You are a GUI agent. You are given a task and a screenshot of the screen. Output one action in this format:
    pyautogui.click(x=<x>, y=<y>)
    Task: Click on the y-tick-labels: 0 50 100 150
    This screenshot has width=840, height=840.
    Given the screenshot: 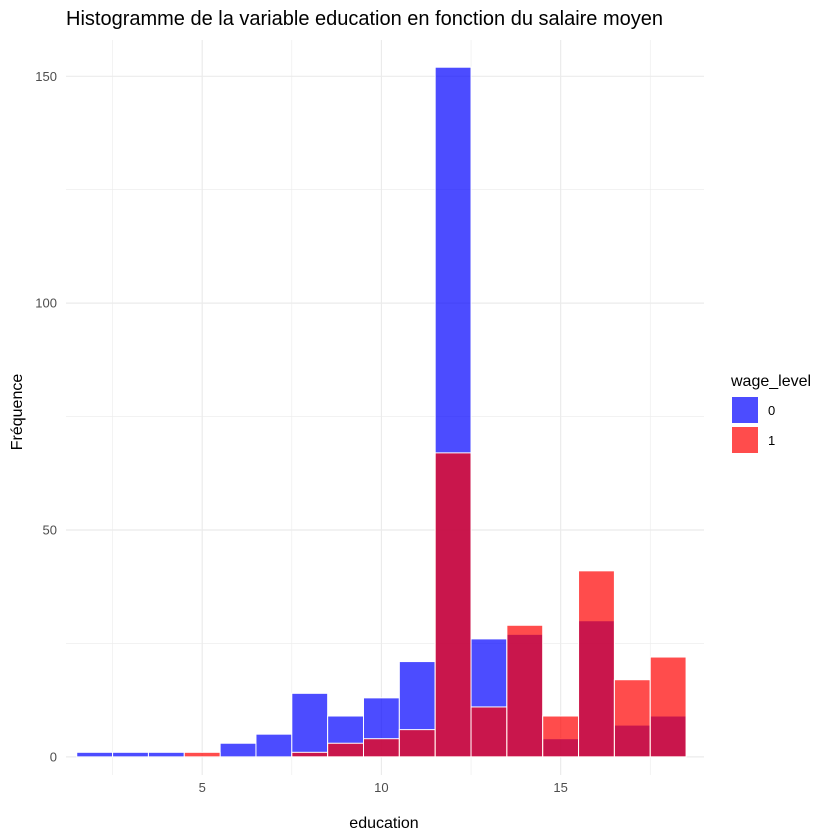 What is the action you would take?
    pyautogui.click(x=46, y=417)
    